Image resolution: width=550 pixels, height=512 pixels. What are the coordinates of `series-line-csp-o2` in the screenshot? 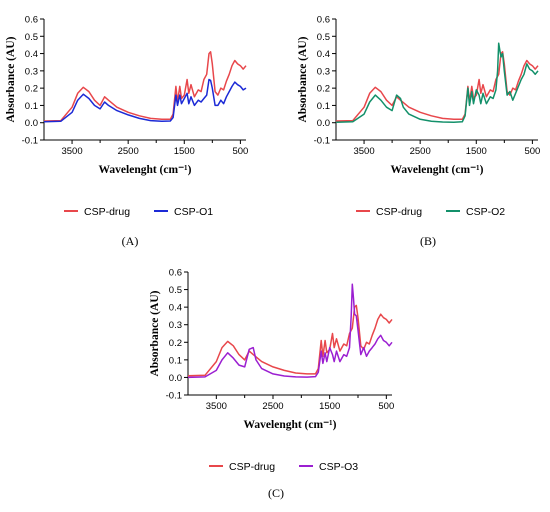 It's located at (437, 82).